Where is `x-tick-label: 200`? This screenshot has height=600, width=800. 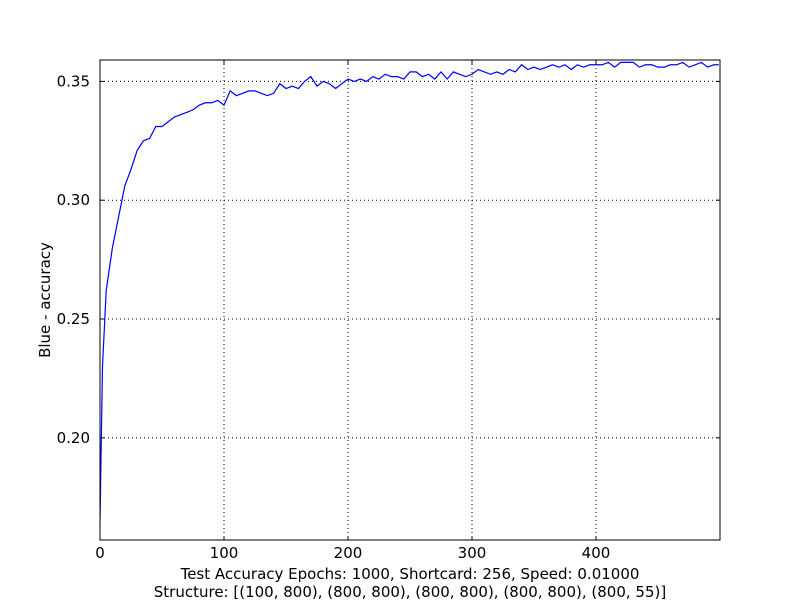 x-tick-label: 200 is located at coordinates (348, 553).